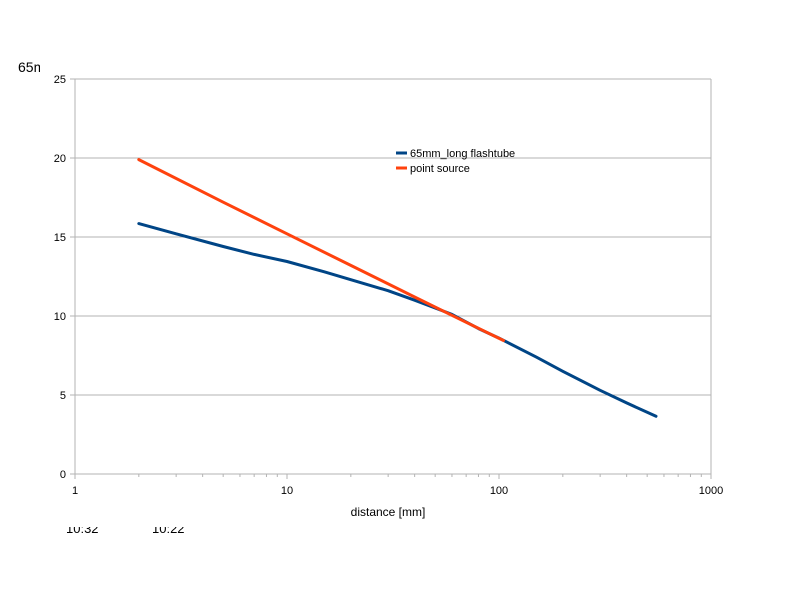 The width and height of the screenshot is (800, 600). Describe the element at coordinates (63, 475) in the screenshot. I see `y-tick-label: 0` at that location.